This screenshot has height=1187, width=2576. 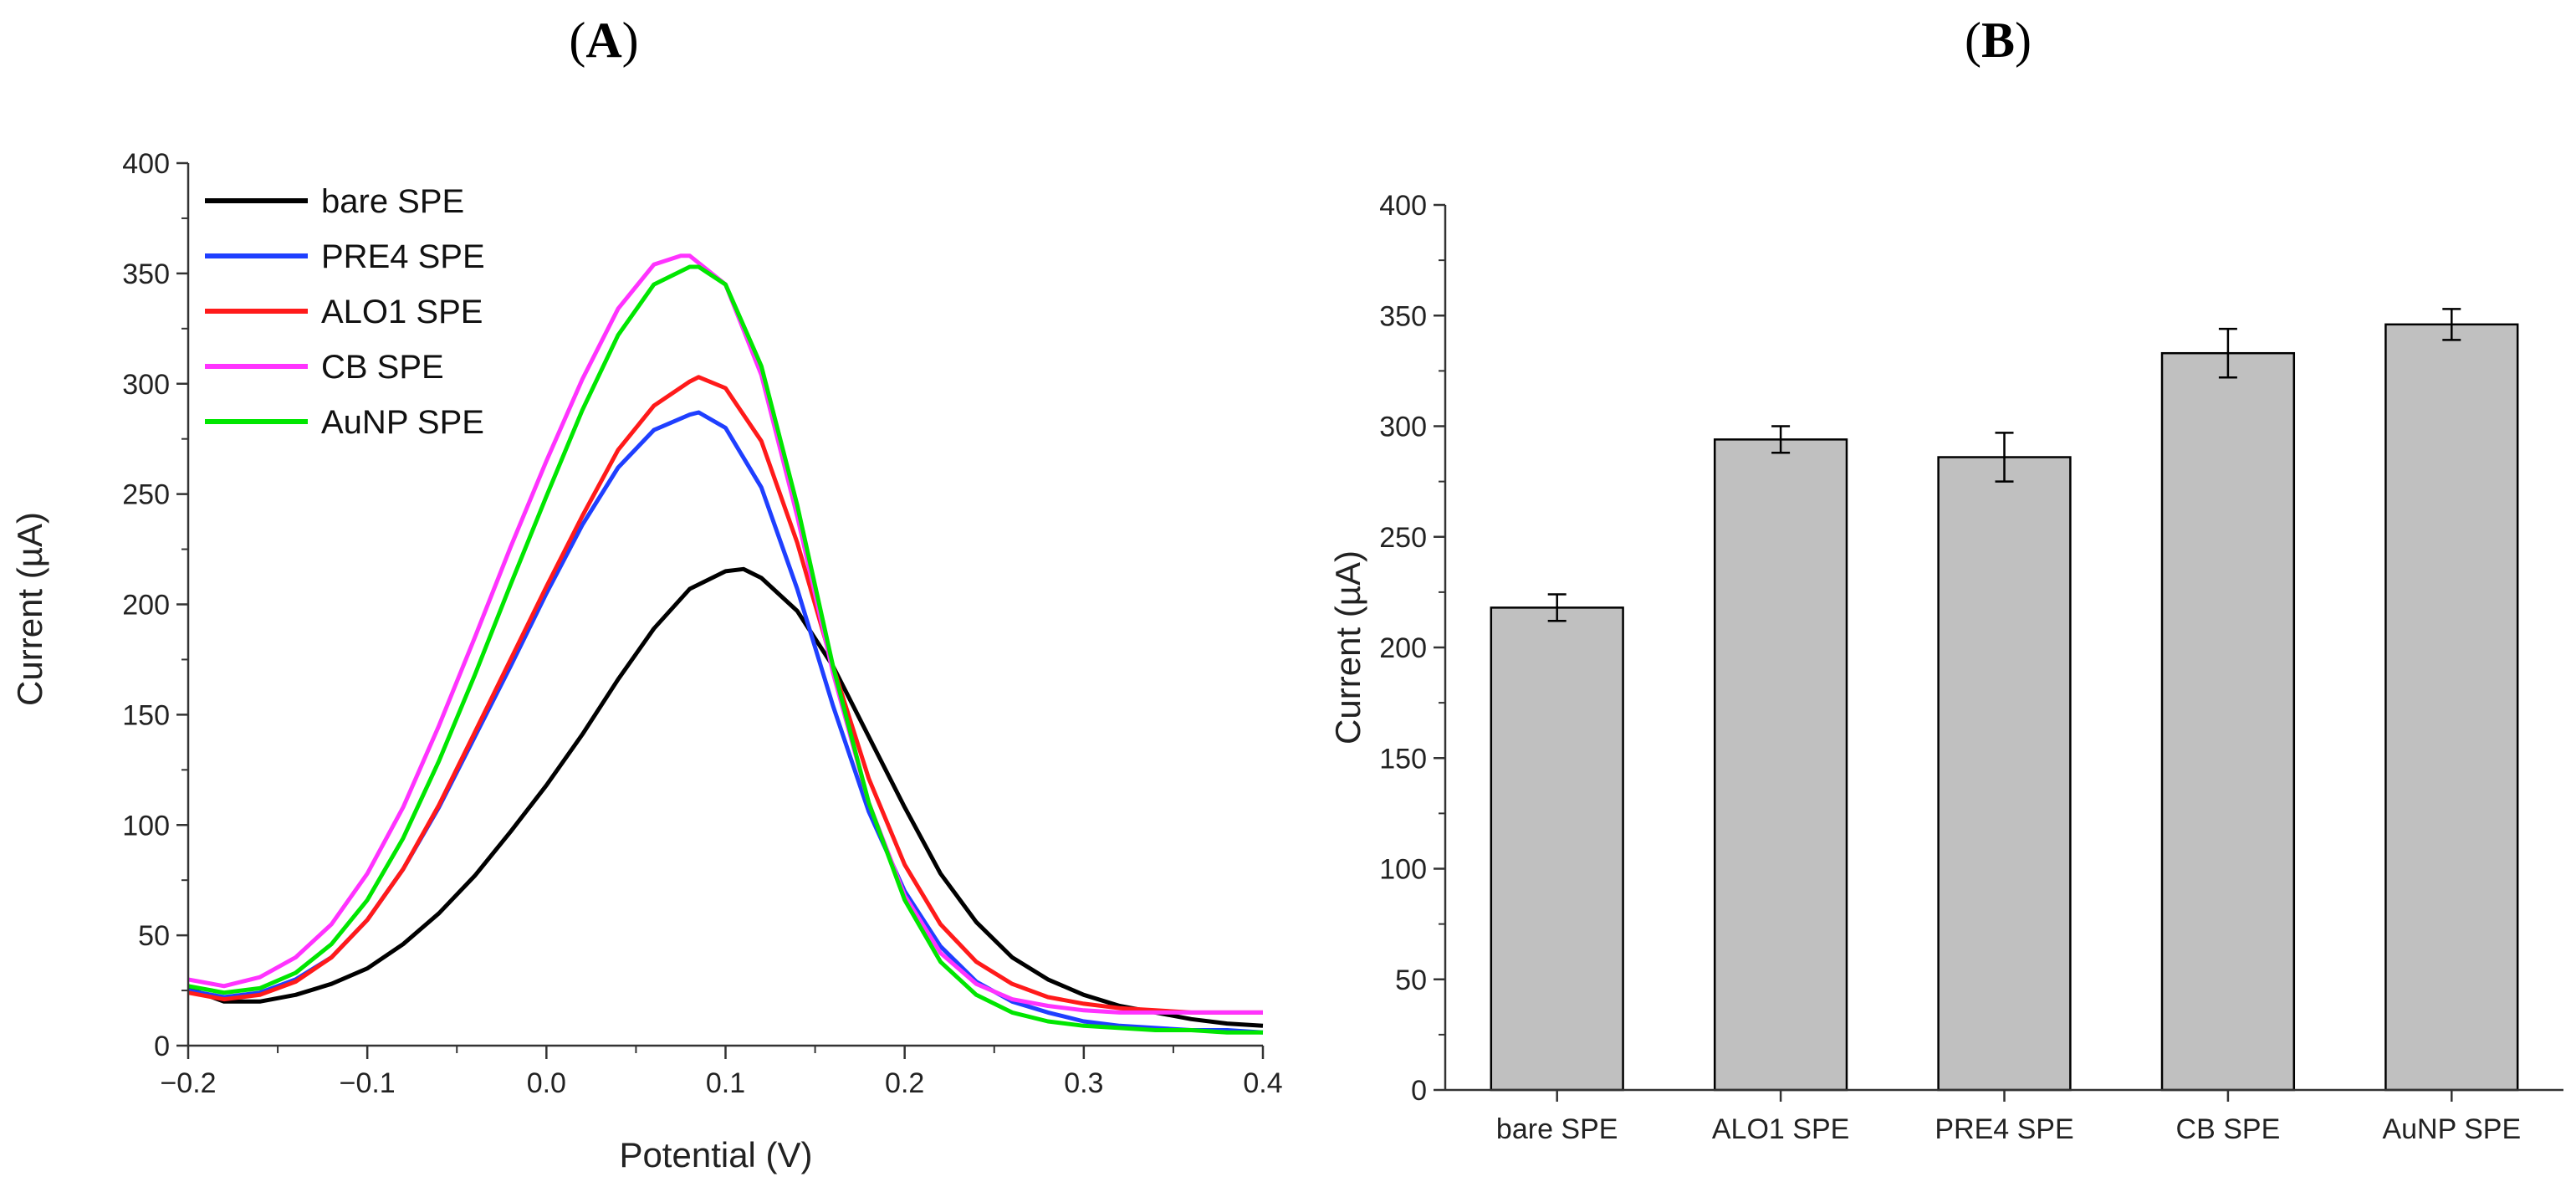 I want to click on chart-b-y-tick-label: 350, so click(x=1403, y=316).